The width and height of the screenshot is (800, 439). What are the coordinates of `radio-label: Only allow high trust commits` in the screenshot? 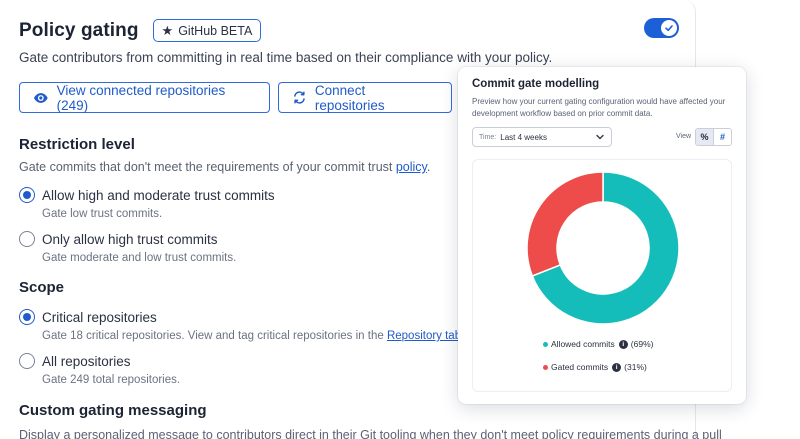 It's located at (130, 239).